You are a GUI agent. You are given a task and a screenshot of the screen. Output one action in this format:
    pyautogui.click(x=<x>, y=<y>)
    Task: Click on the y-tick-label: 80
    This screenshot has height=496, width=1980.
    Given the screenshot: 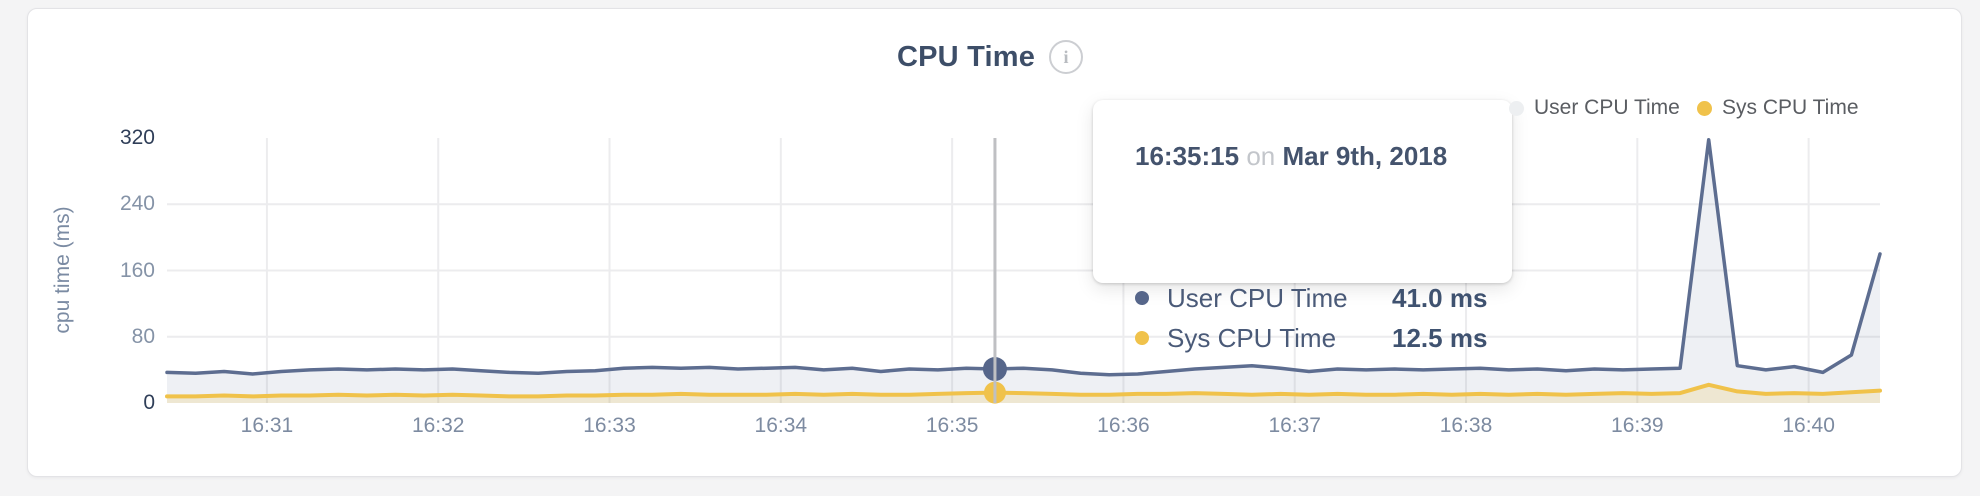 What is the action you would take?
    pyautogui.click(x=143, y=336)
    